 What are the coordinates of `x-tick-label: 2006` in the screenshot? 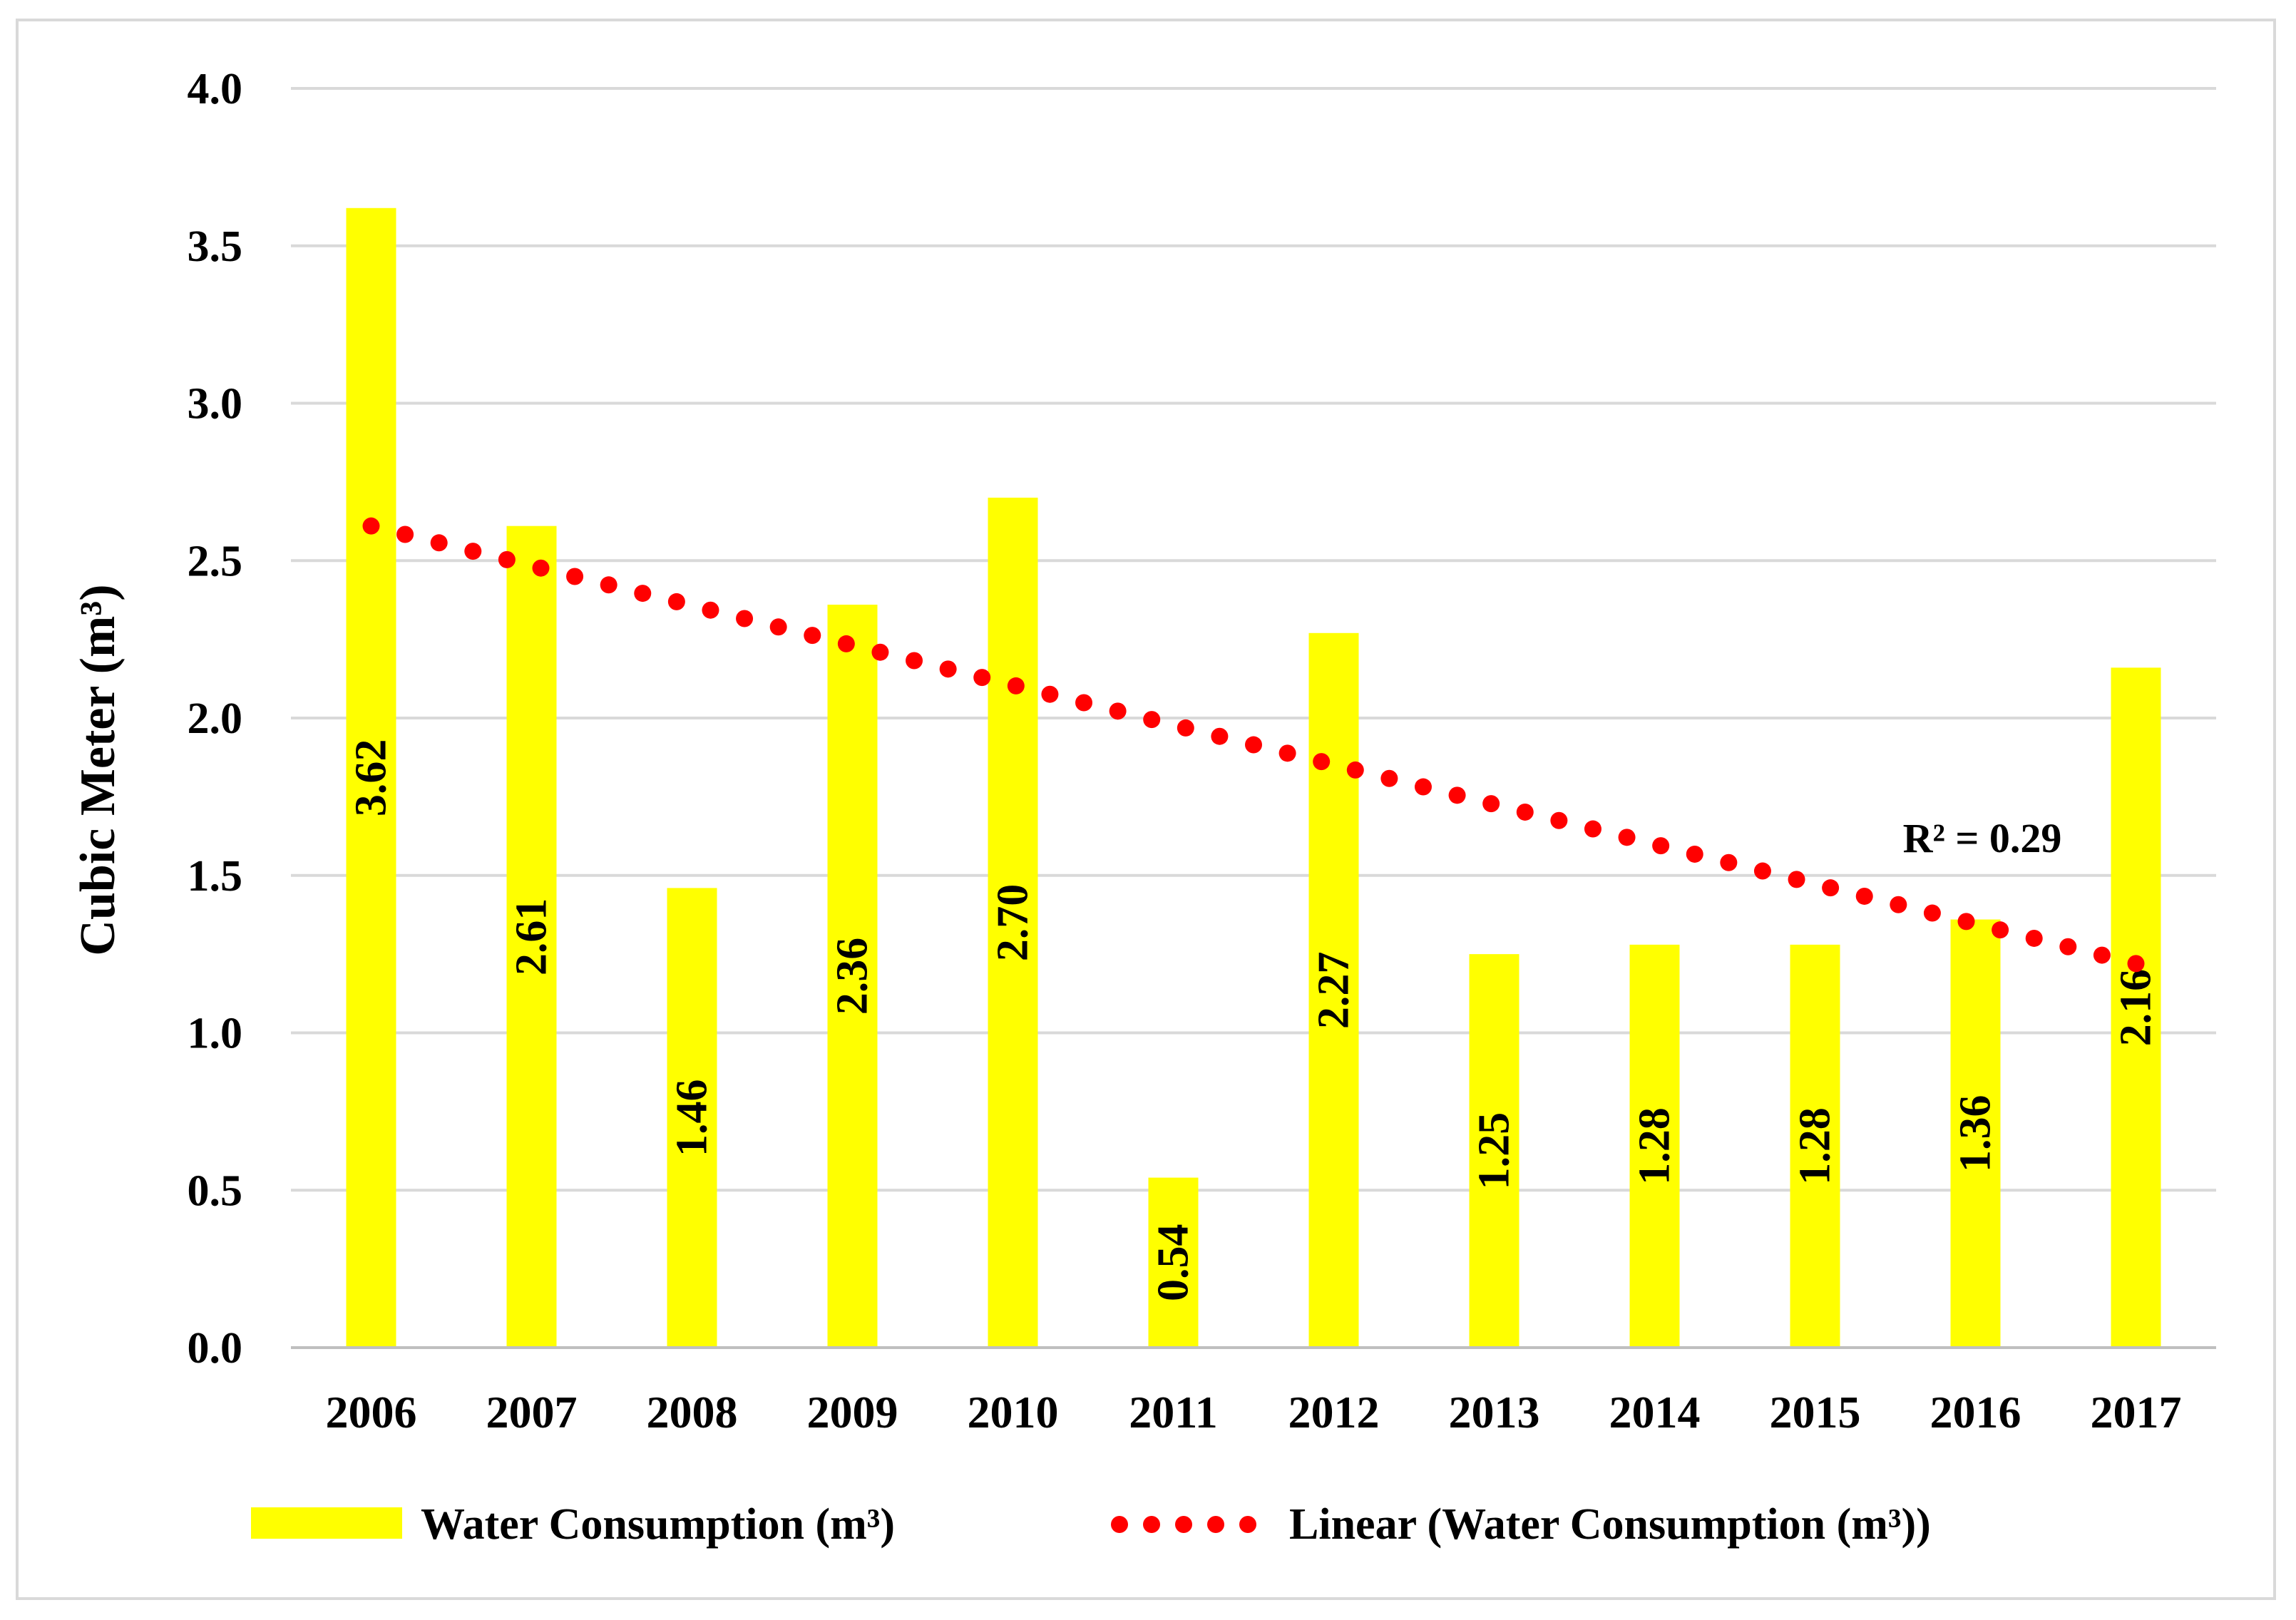 It's located at (371, 1412).